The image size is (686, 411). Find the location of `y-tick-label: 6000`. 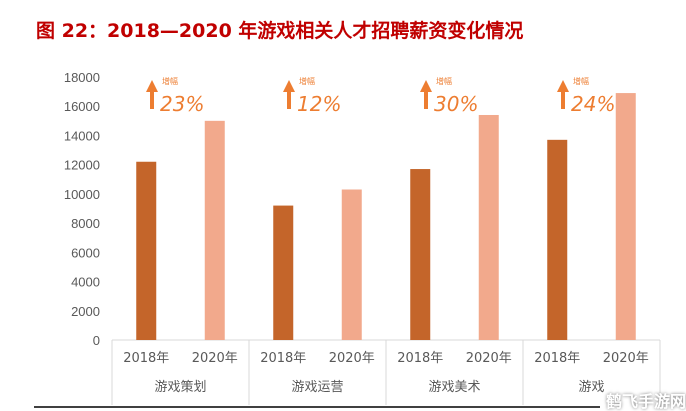

y-tick-label: 6000 is located at coordinates (85, 252).